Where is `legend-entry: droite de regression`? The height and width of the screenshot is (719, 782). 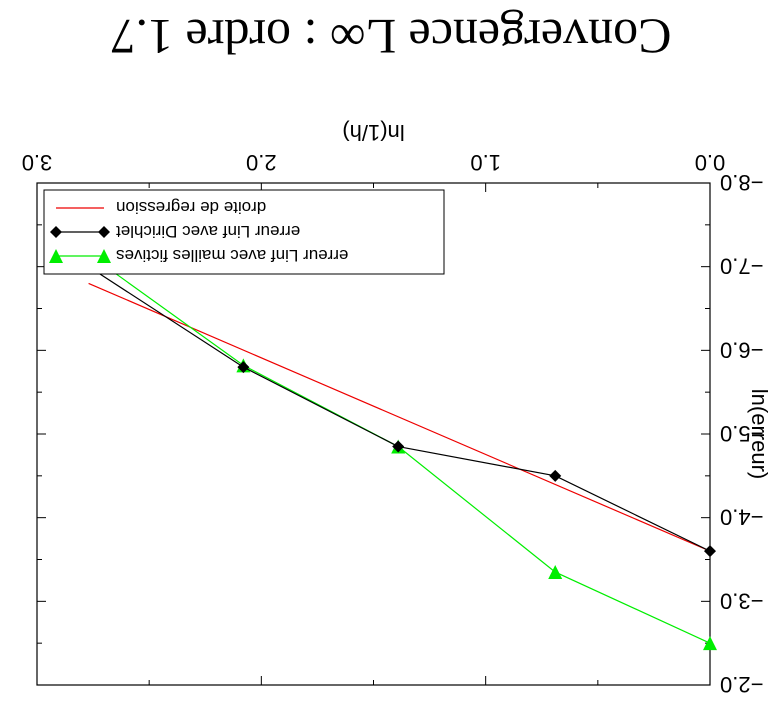 legend-entry: droite de regression is located at coordinates (161, 207).